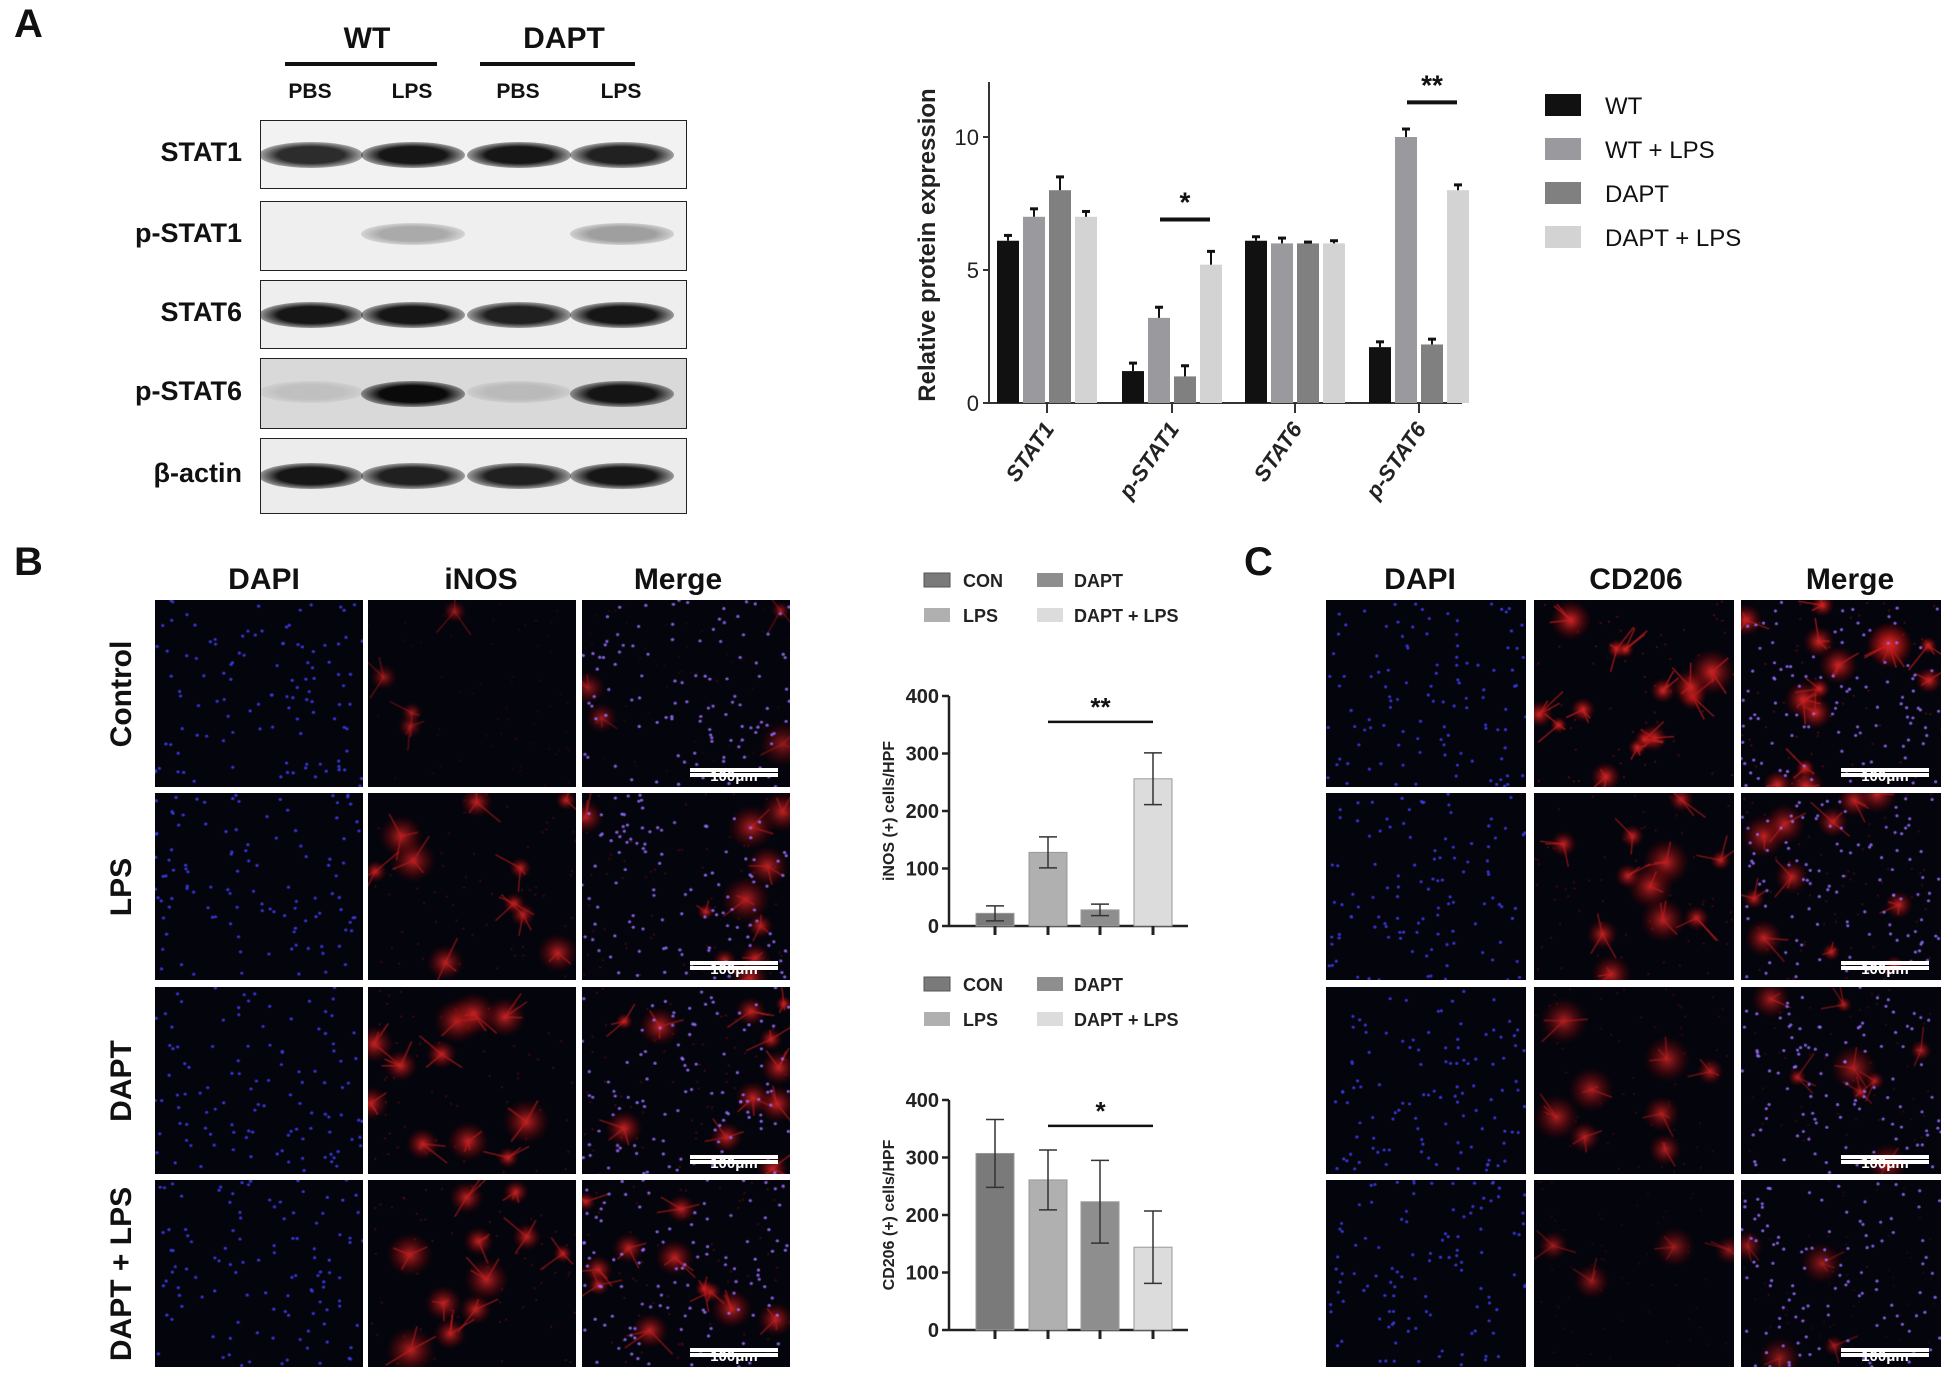 The image size is (1958, 1374). What do you see at coordinates (481, 579) in the screenshot?
I see `column-header: iNOS` at bounding box center [481, 579].